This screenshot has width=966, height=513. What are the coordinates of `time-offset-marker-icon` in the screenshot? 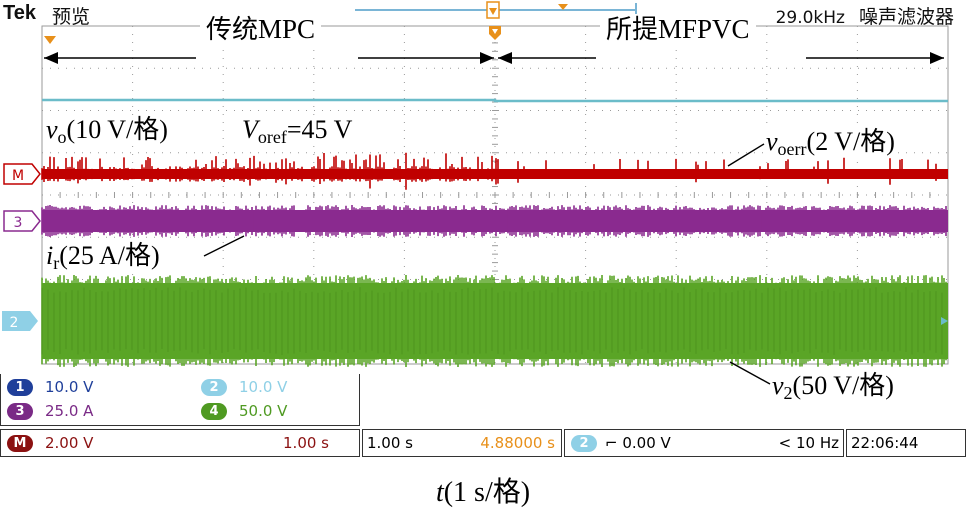 It's located at (50, 40).